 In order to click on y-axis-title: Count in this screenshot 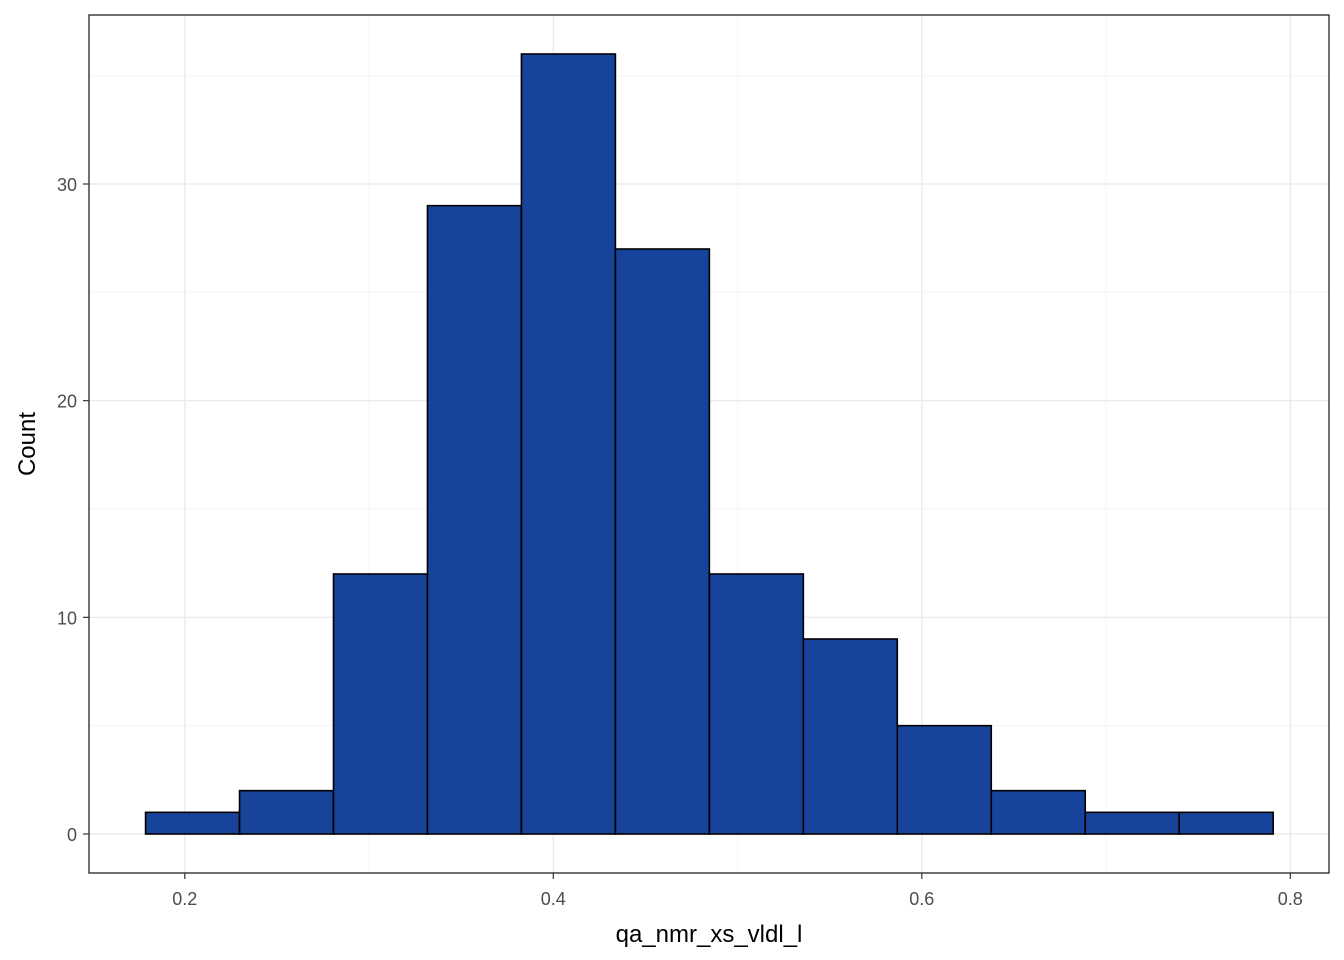, I will do `click(27, 444)`.